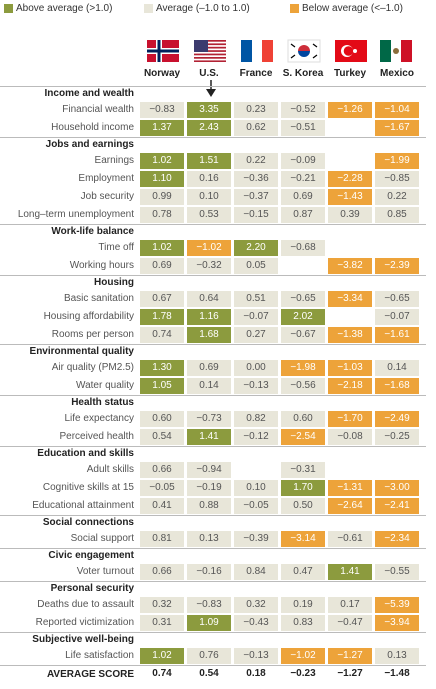 The image size is (436, 689). Describe the element at coordinates (162, 197) in the screenshot. I see `score-cell: 0.99` at that location.